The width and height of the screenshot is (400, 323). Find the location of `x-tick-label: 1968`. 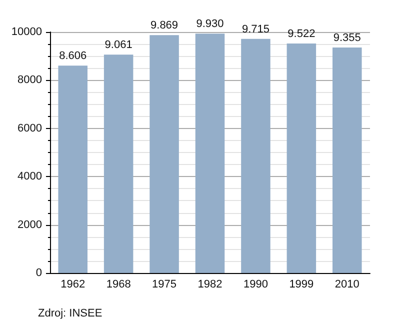

x-tick-label: 1968 is located at coordinates (118, 284).